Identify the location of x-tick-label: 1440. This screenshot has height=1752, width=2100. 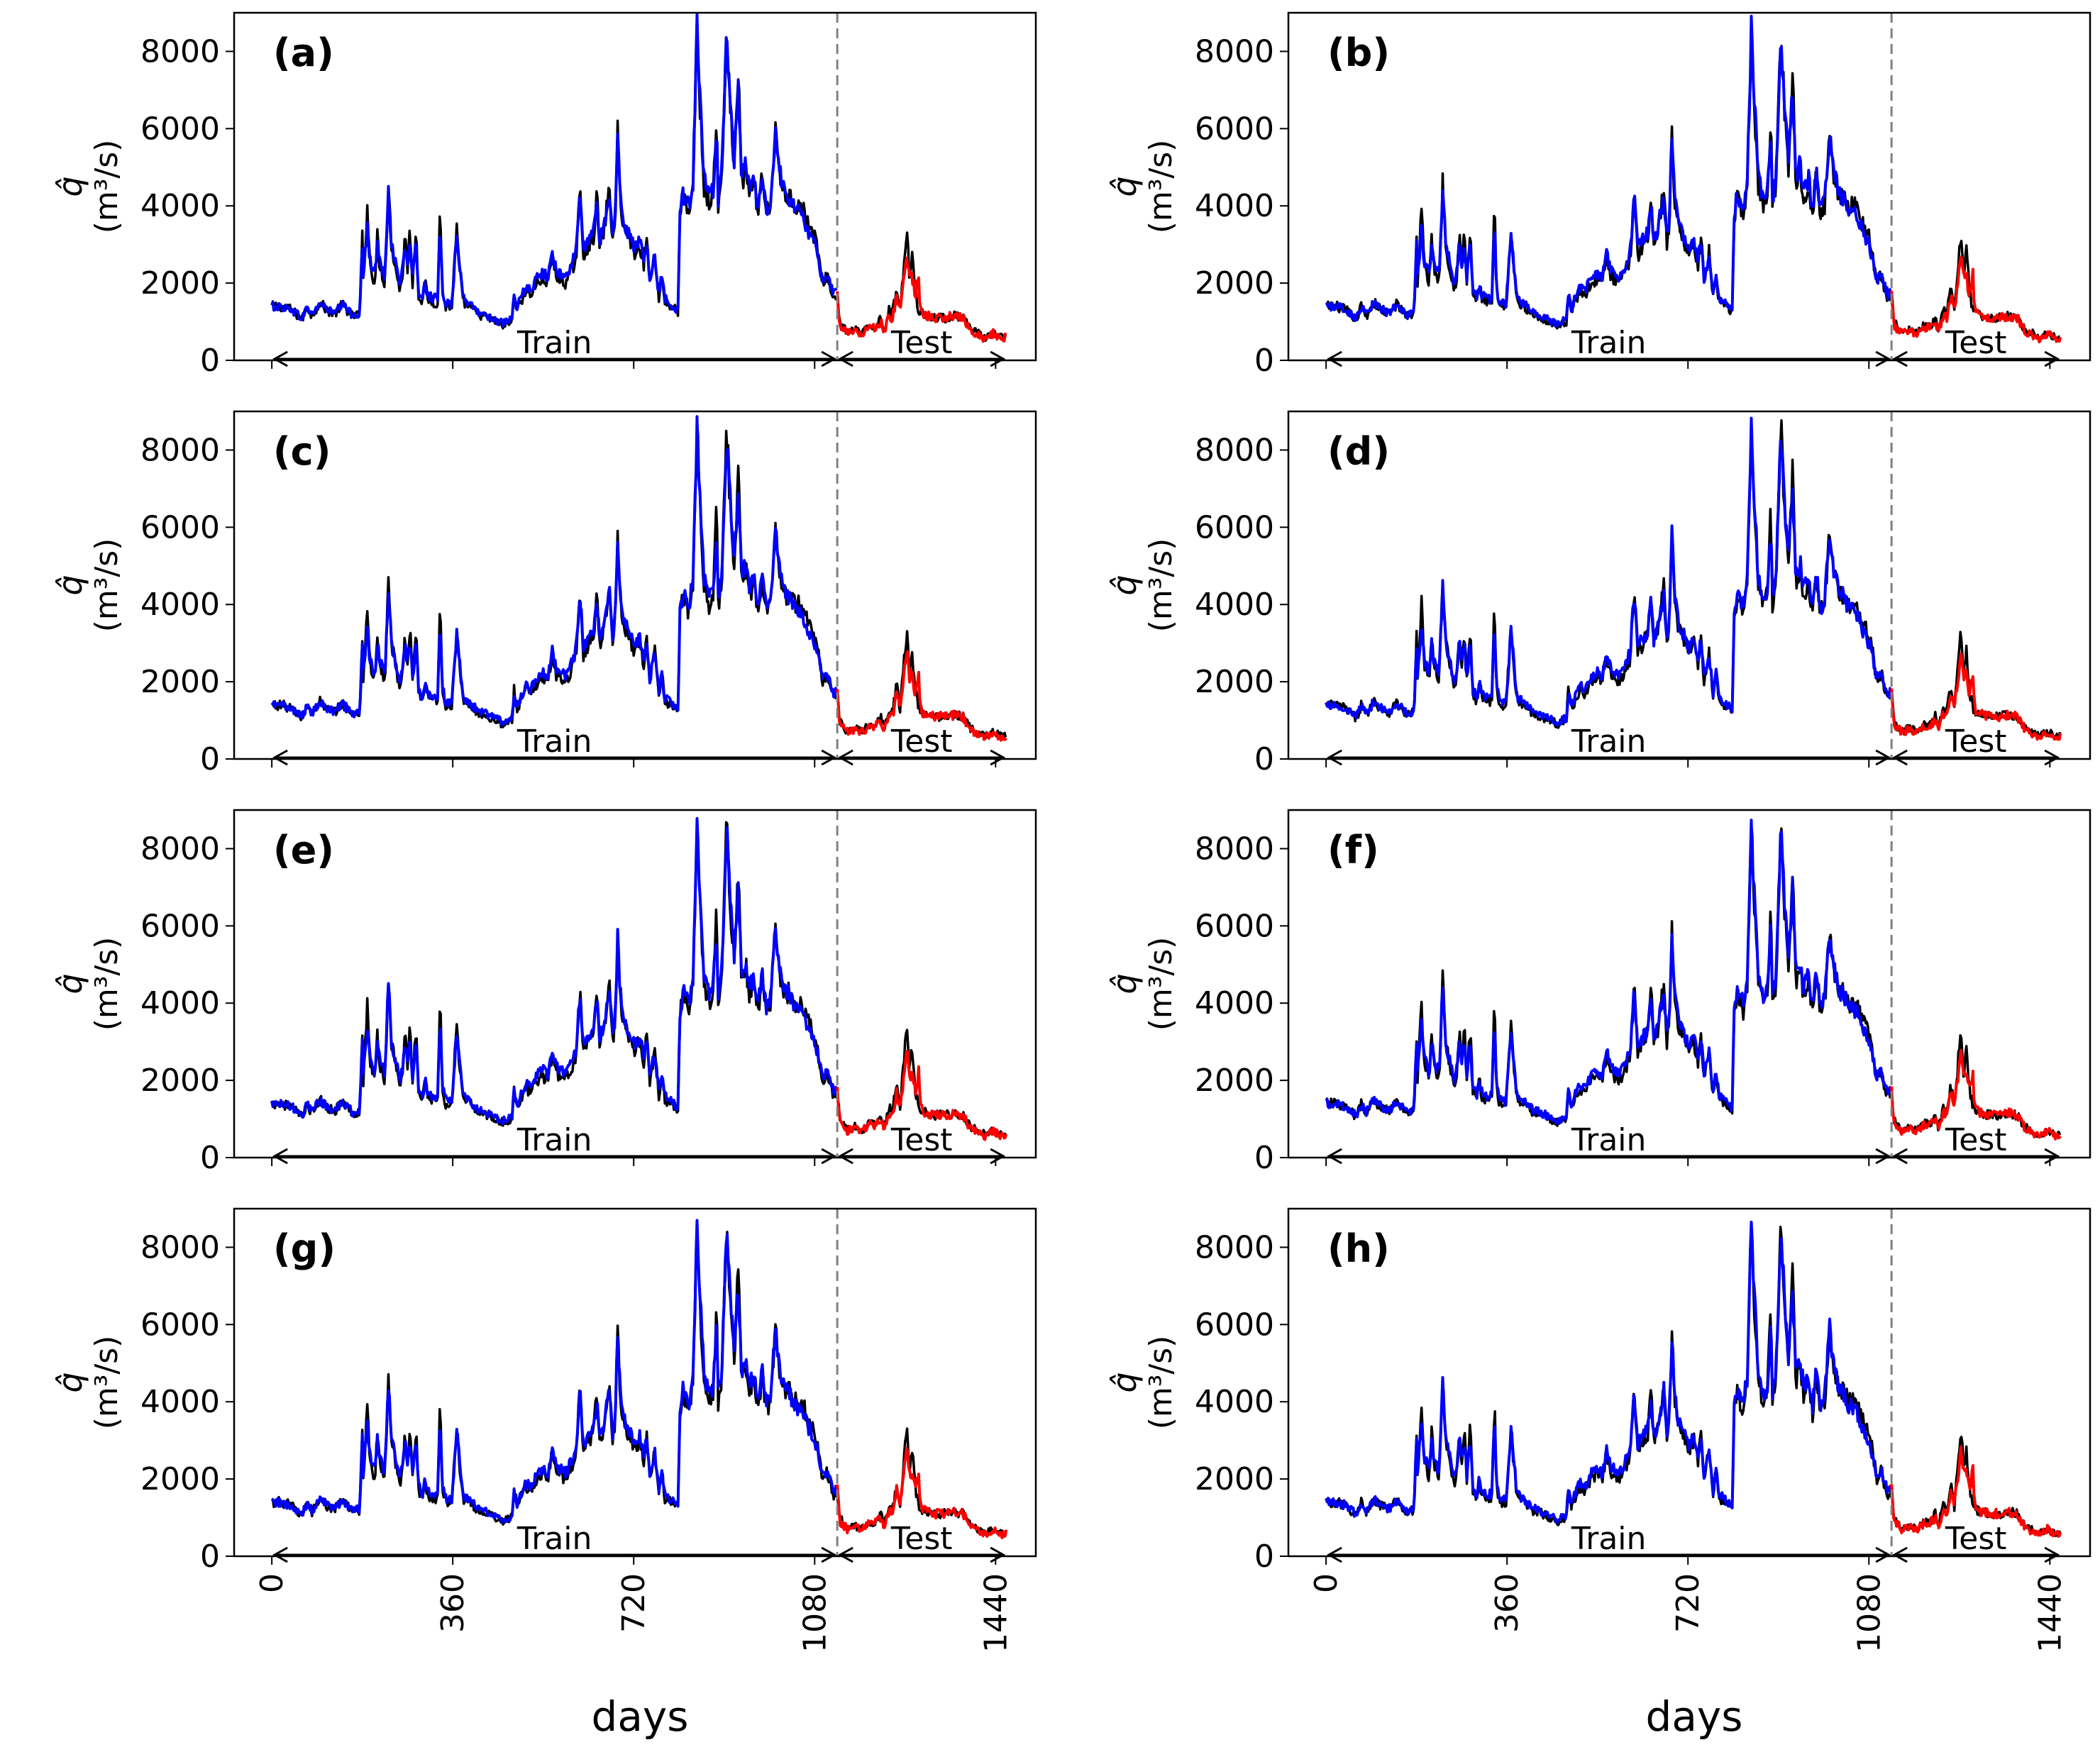
(996, 1613).